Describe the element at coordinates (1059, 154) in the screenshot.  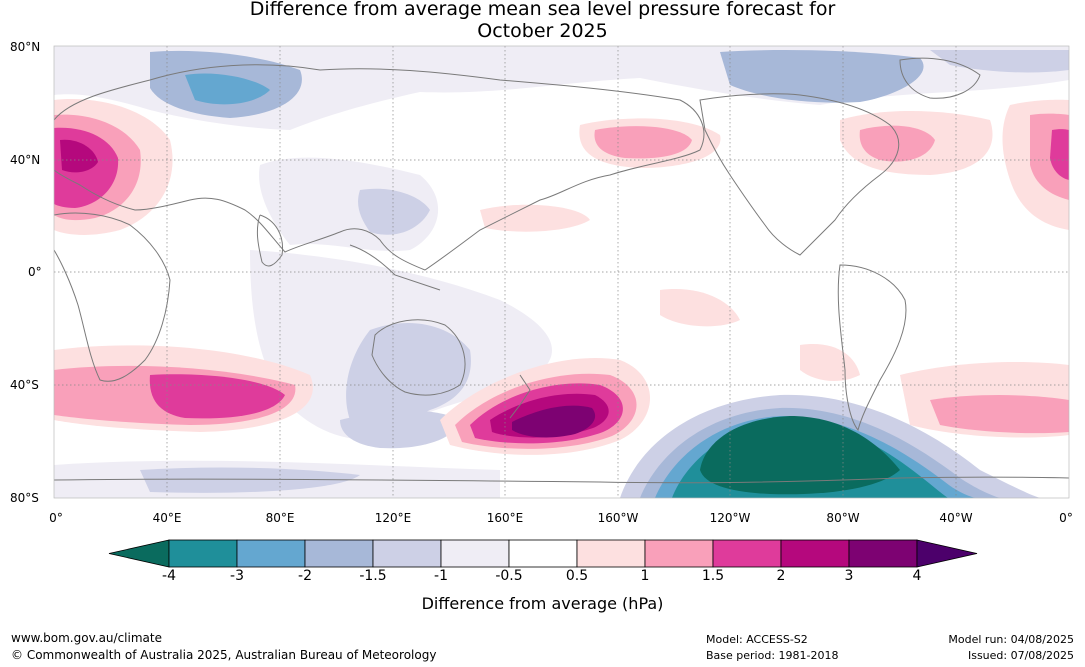
I see `positive-anomaly-east-europe-core` at that location.